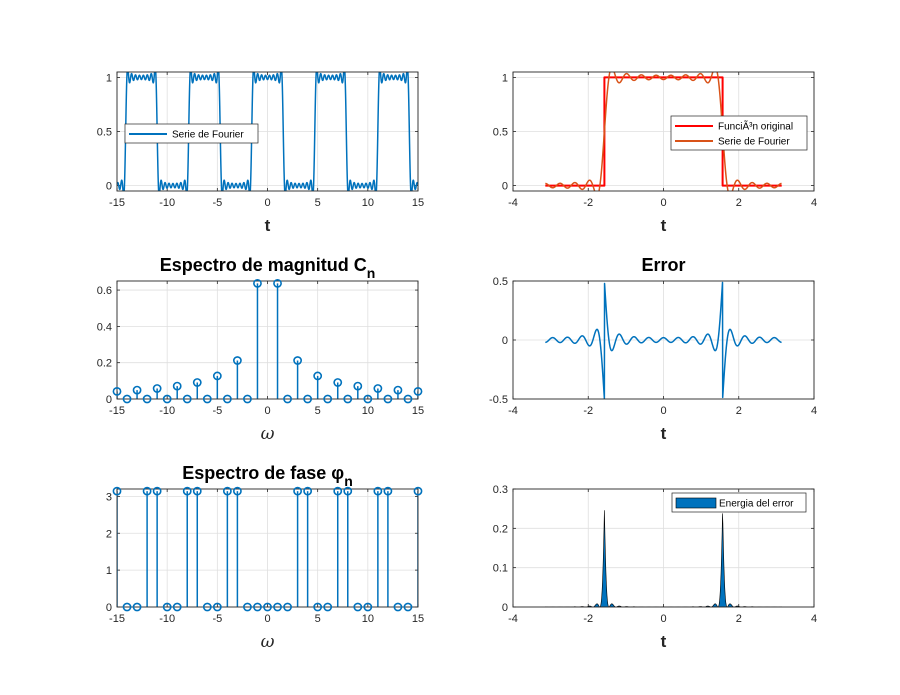 This screenshot has height=695, width=900. I want to click on series-funcion-original, so click(663, 131).